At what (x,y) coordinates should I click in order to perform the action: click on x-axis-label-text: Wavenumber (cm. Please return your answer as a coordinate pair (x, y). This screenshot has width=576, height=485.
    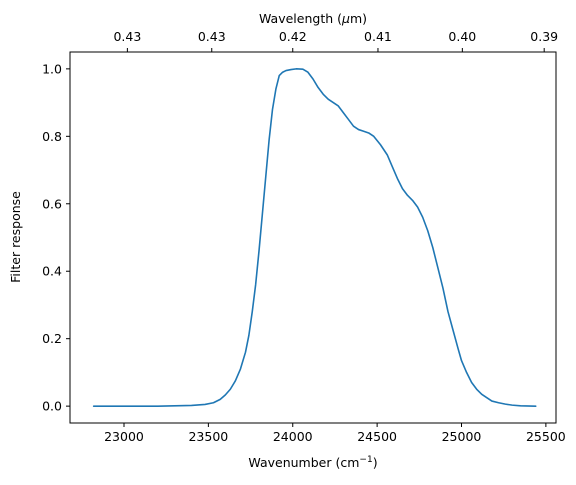
    Looking at the image, I should click on (303, 462).